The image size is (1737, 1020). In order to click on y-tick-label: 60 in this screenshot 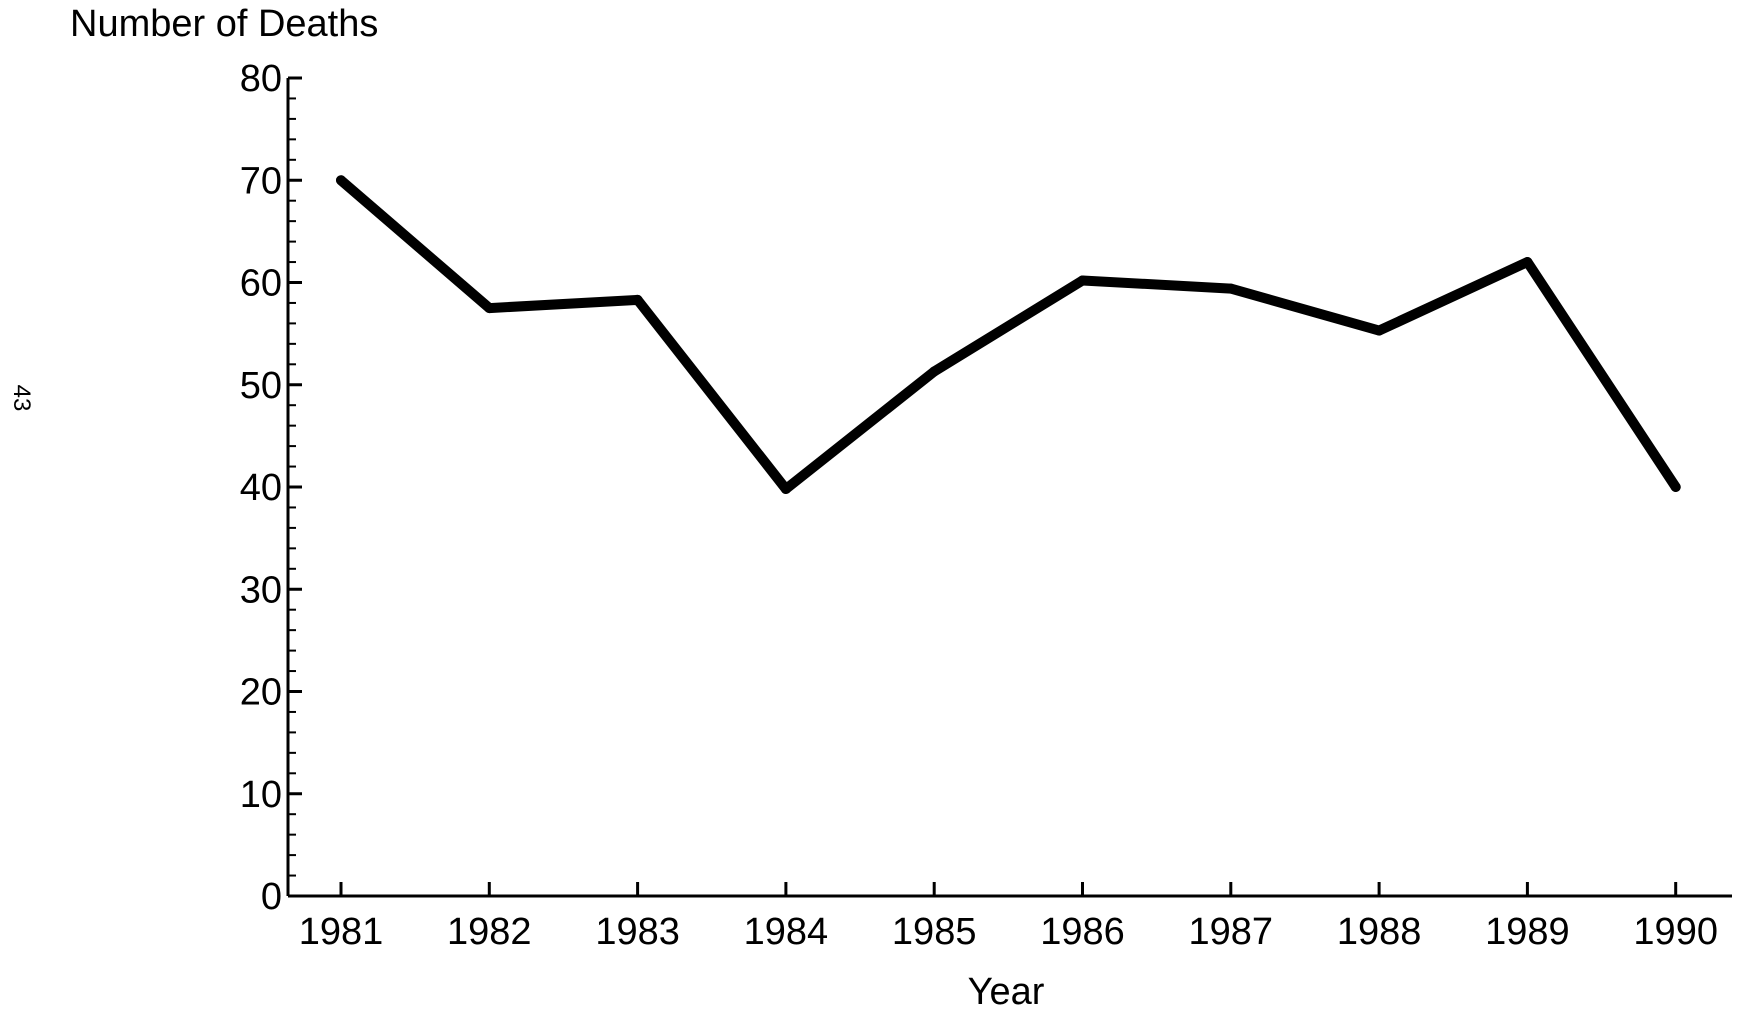, I will do `click(261, 284)`.